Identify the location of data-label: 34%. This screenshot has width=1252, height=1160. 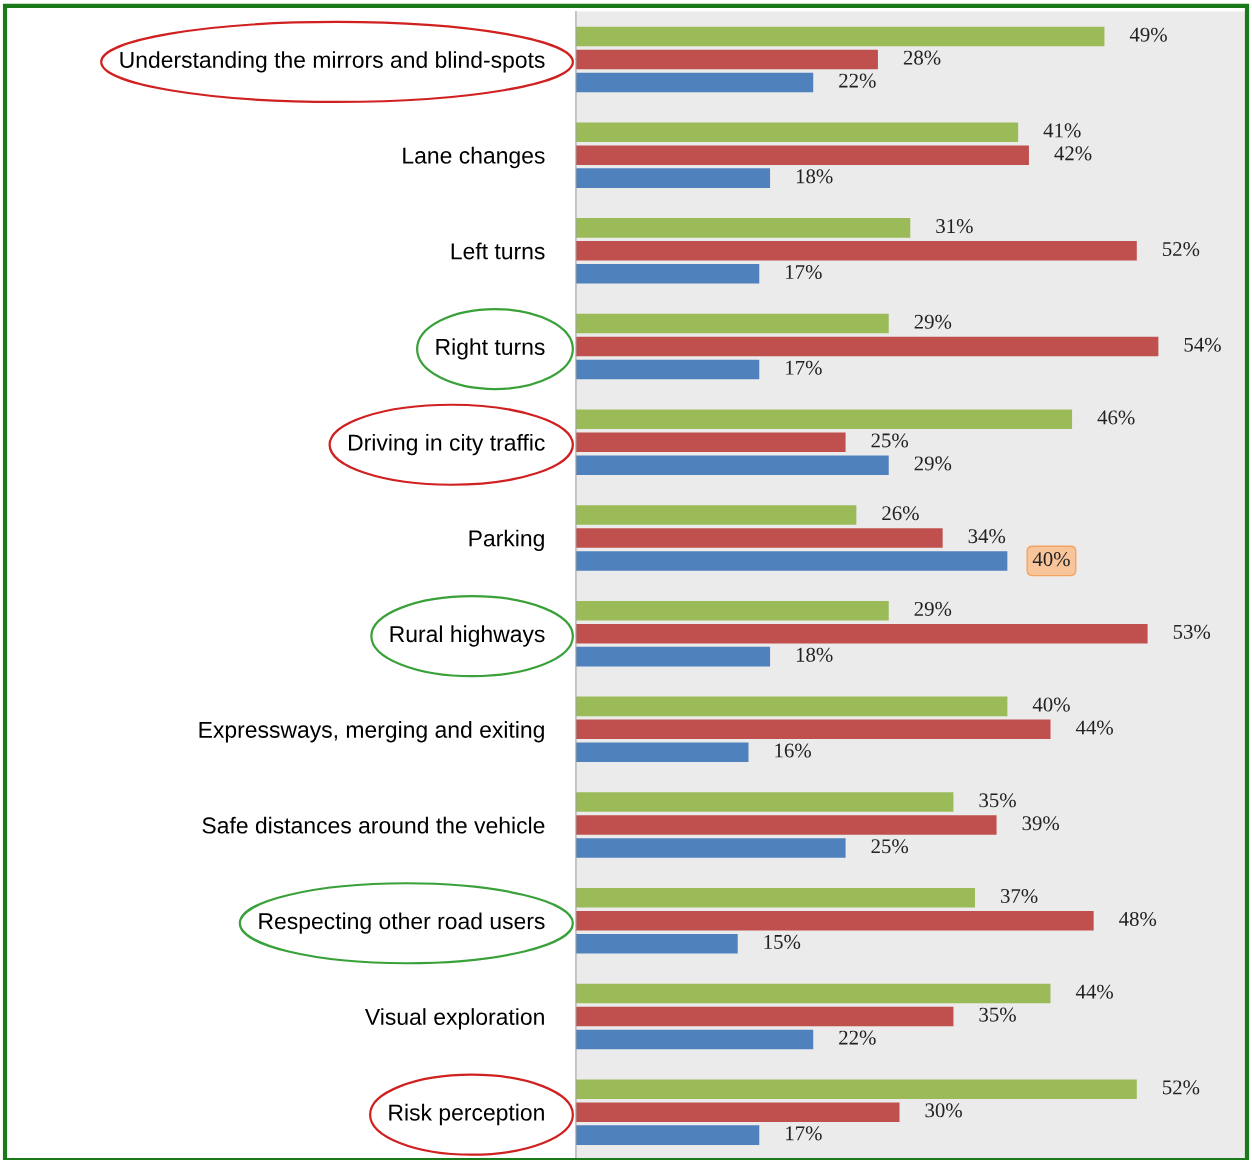
(987, 536).